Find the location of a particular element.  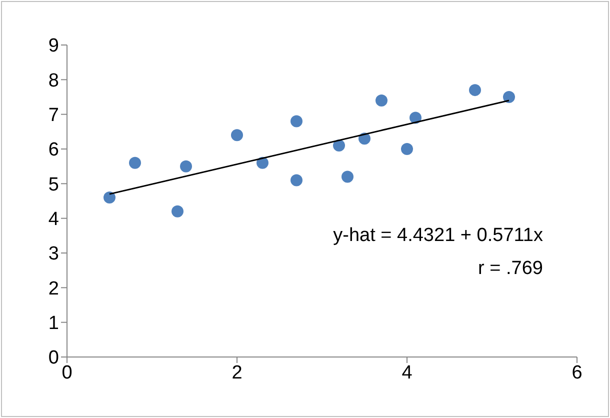

x-tick-label: 2 is located at coordinates (237, 373).